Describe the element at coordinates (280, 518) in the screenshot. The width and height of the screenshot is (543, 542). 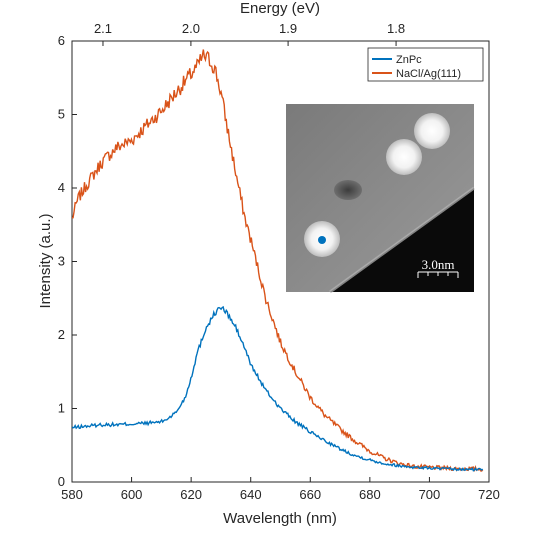
I see `x-axis-label: Wavelength (nm)` at that location.